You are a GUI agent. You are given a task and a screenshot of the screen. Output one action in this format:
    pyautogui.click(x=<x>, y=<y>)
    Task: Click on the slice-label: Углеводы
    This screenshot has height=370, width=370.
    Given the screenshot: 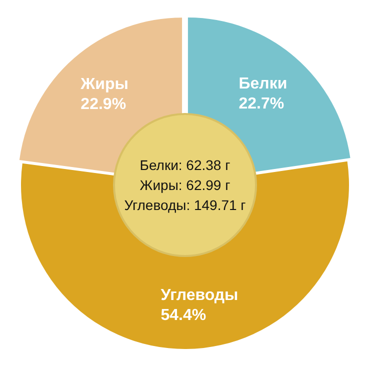 What is the action you would take?
    pyautogui.click(x=199, y=295)
    